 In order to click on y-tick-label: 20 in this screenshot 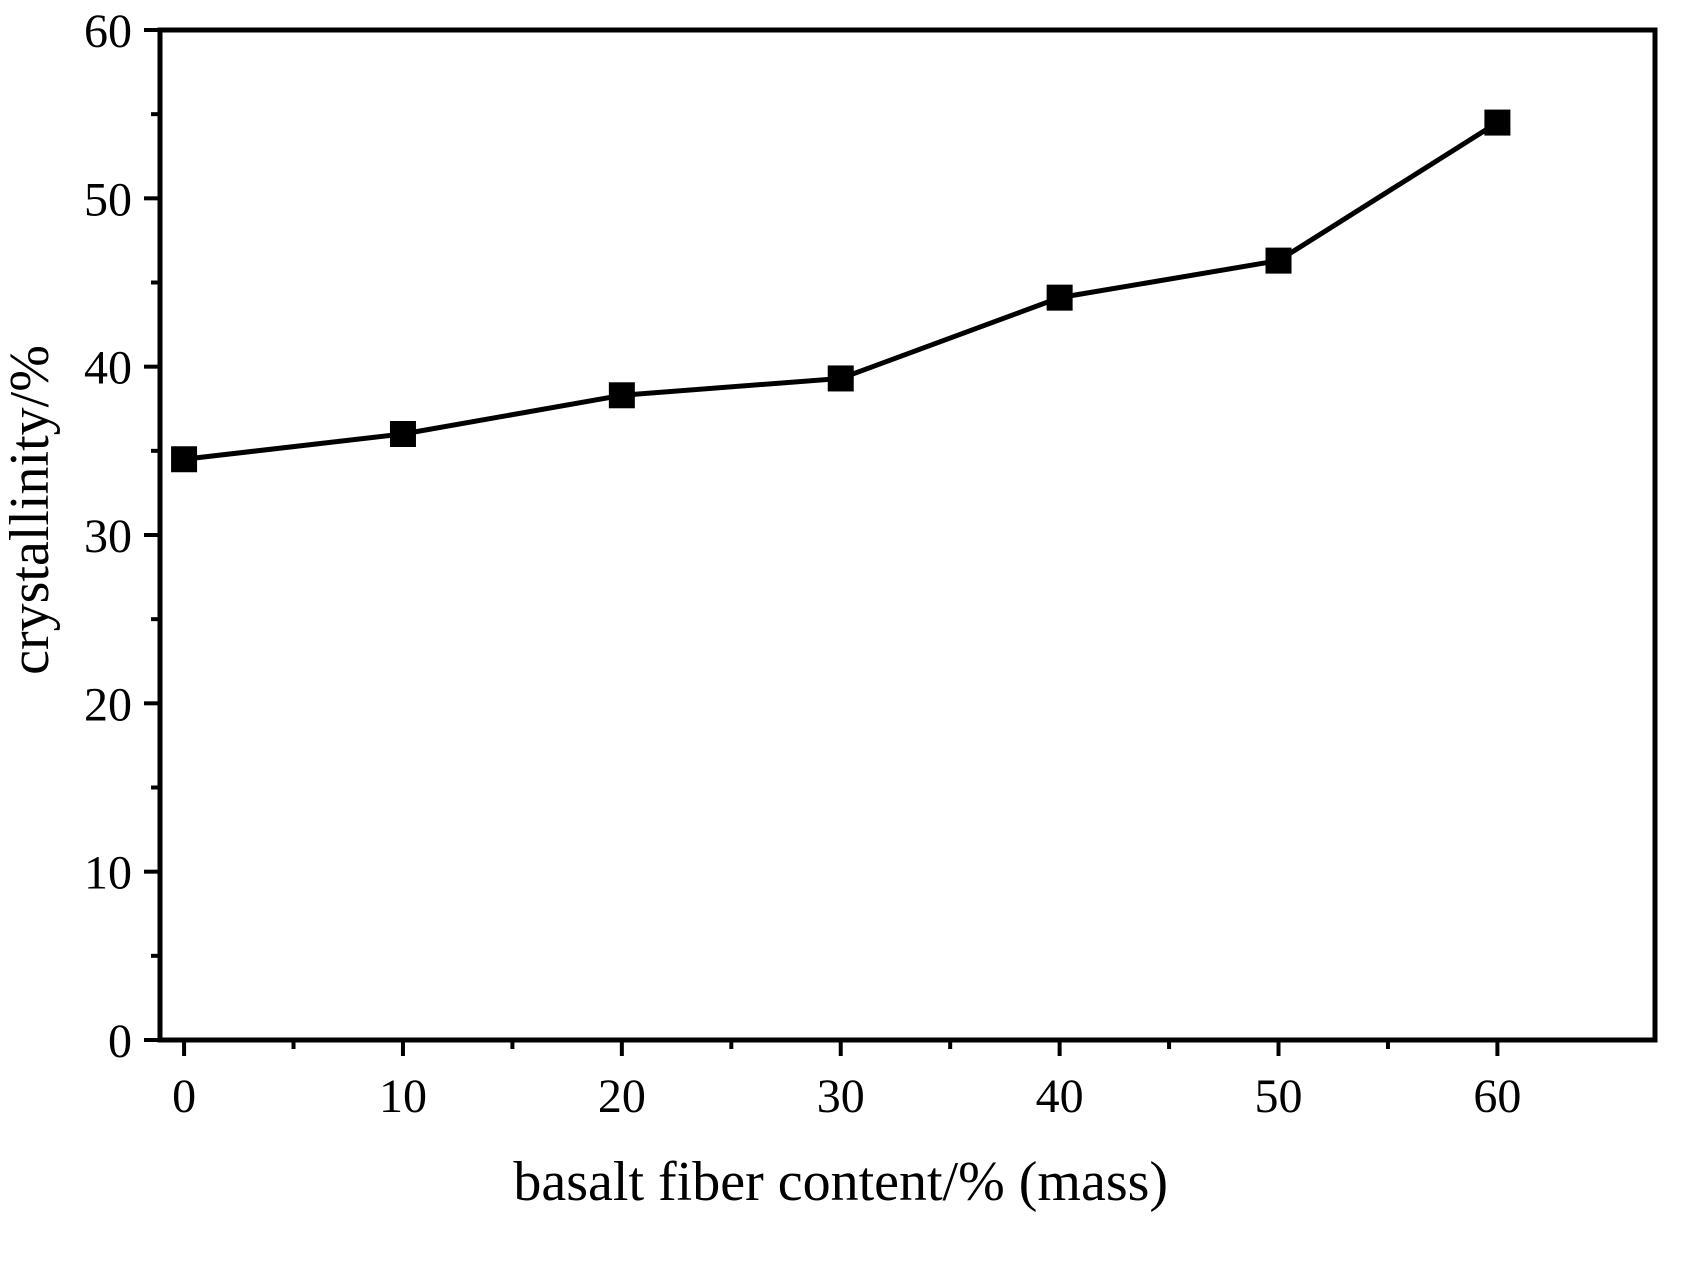, I will do `click(108, 704)`.